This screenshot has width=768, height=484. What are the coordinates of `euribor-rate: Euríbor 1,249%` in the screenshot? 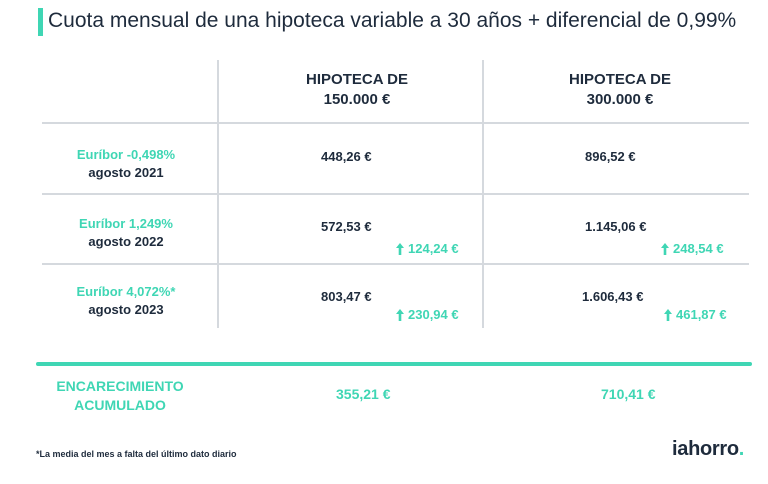 It's located at (126, 223).